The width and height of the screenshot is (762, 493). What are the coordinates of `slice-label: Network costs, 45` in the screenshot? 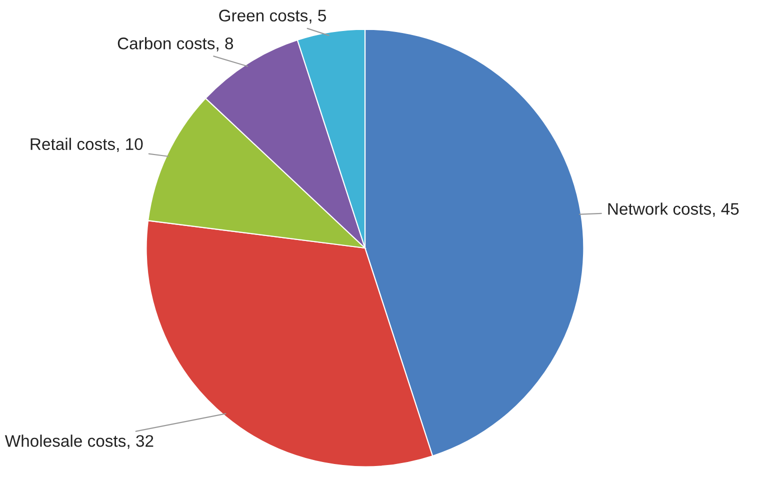 It's located at (673, 209).